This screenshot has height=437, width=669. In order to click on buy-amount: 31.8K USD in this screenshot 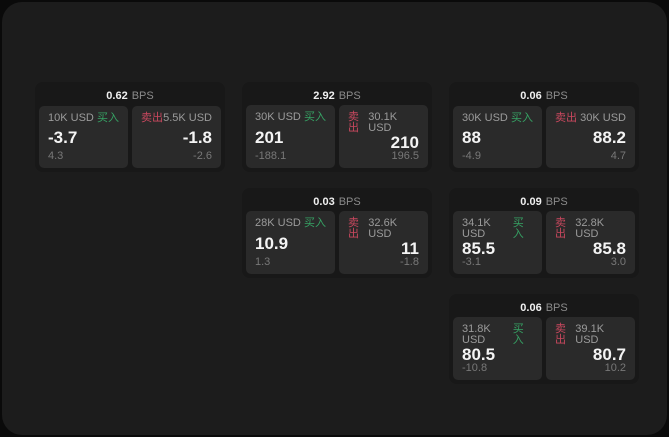, I will do `click(476, 334)`.